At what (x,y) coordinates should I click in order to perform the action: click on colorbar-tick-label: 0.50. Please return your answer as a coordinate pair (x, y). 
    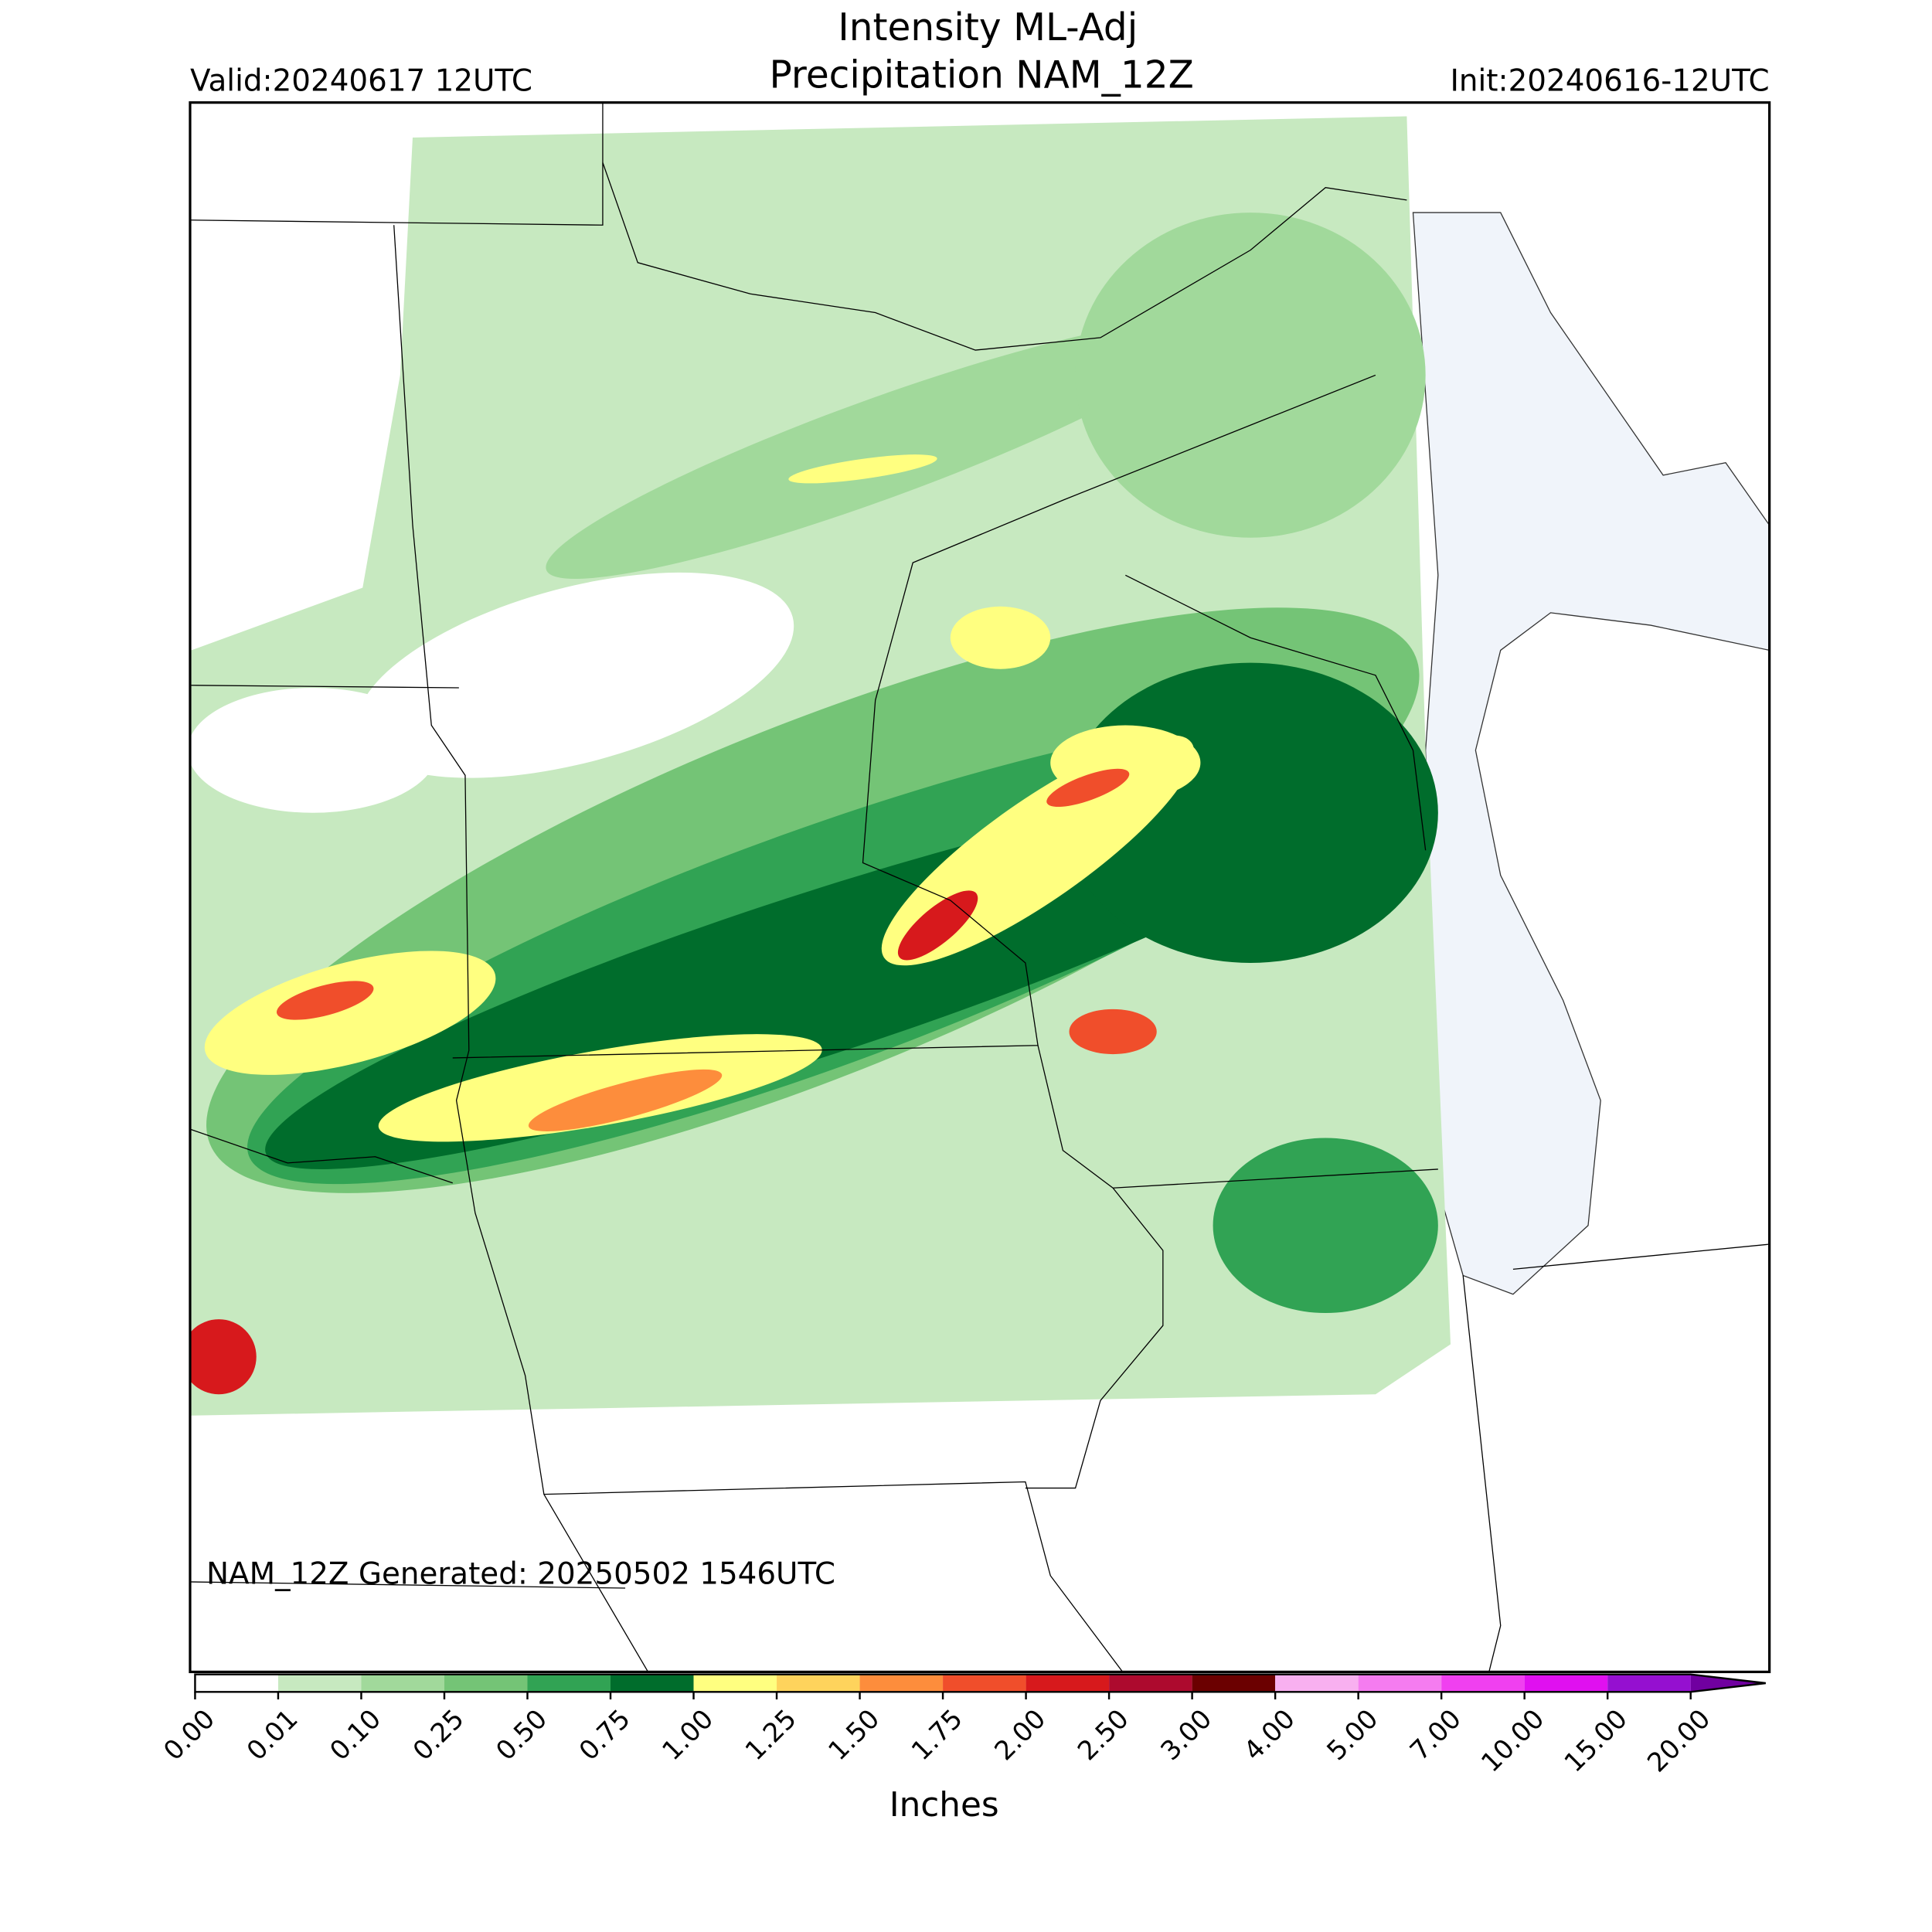
    Looking at the image, I should click on (521, 1735).